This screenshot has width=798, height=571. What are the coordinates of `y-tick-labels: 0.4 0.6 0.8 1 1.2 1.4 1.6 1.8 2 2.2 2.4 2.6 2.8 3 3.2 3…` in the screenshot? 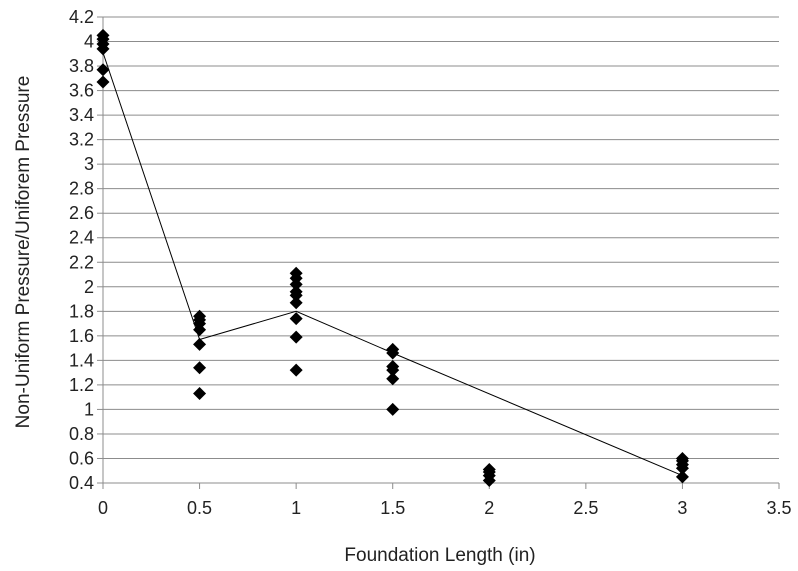 It's located at (81, 250).